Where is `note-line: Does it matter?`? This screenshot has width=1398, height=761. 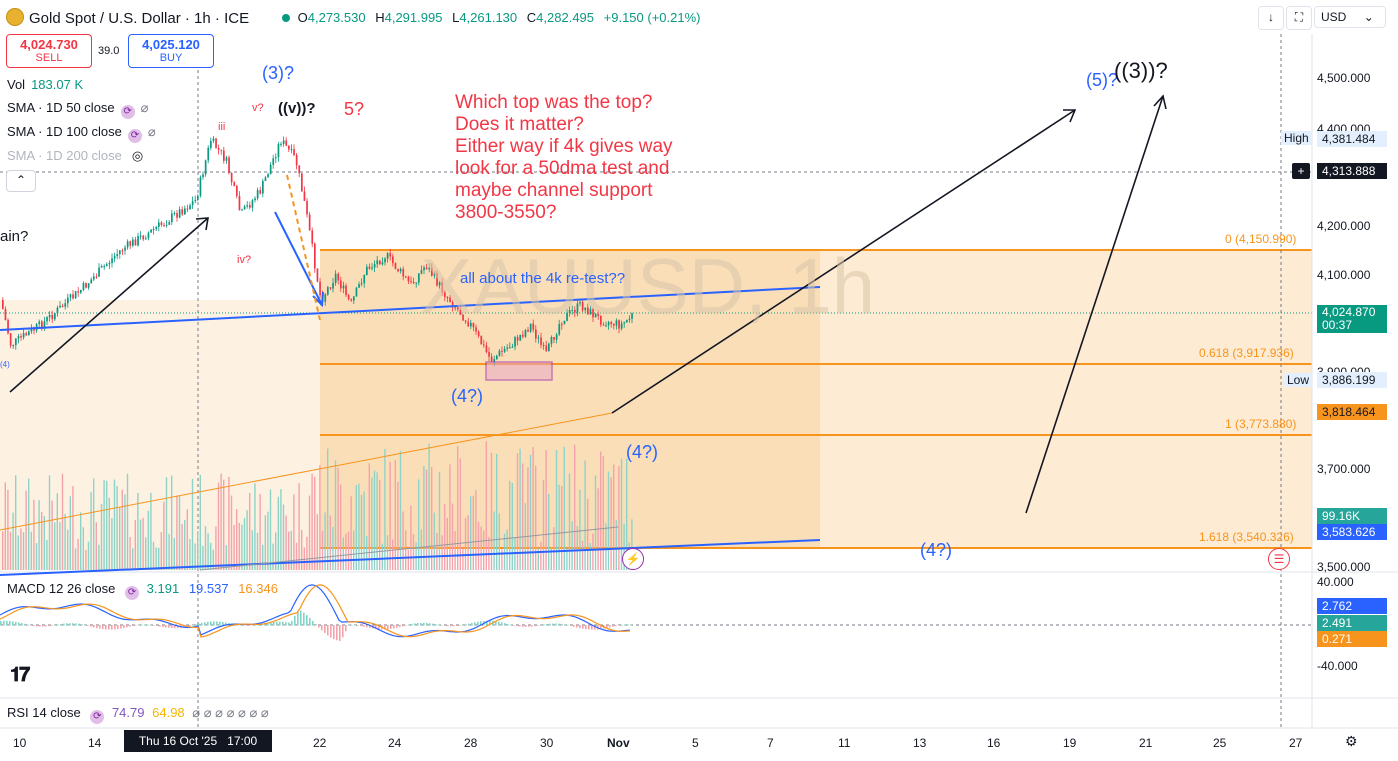 note-line: Does it matter? is located at coordinates (519, 124).